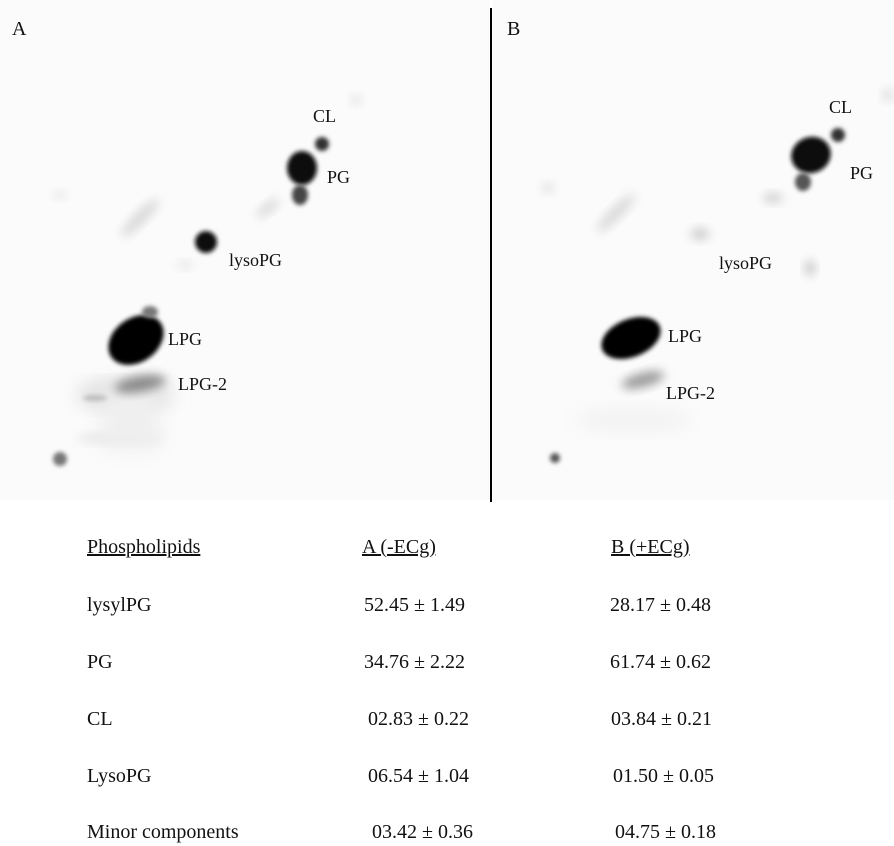  What do you see at coordinates (685, 336) in the screenshot?
I see `label-lpg-b: LPG` at bounding box center [685, 336].